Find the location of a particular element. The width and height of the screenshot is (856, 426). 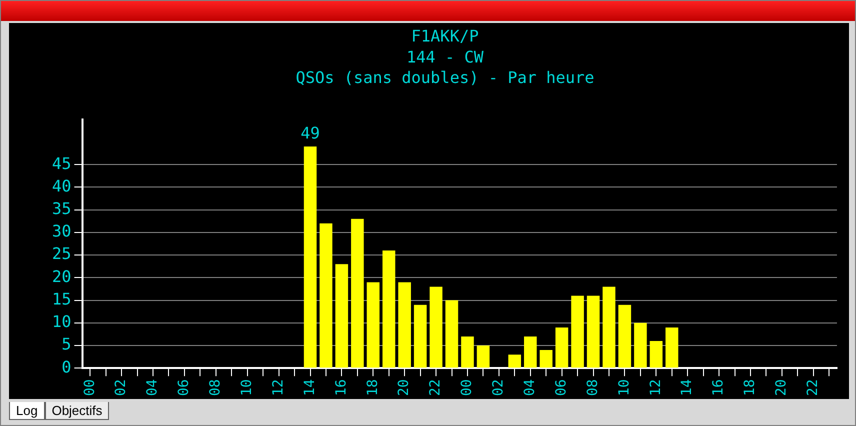

y-tick-label: 35 is located at coordinates (62, 208).